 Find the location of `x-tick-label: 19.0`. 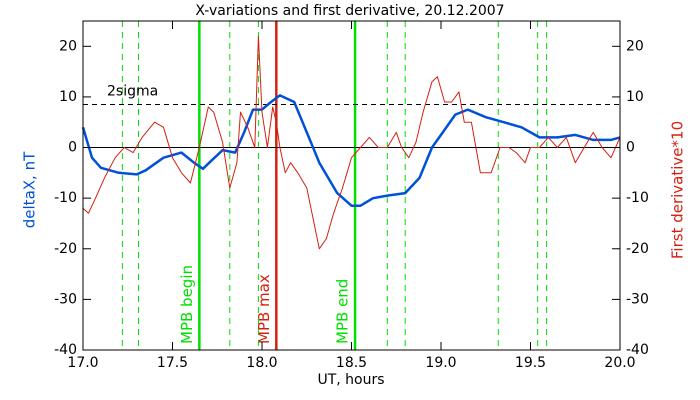

x-tick-label: 19.0 is located at coordinates (440, 363).